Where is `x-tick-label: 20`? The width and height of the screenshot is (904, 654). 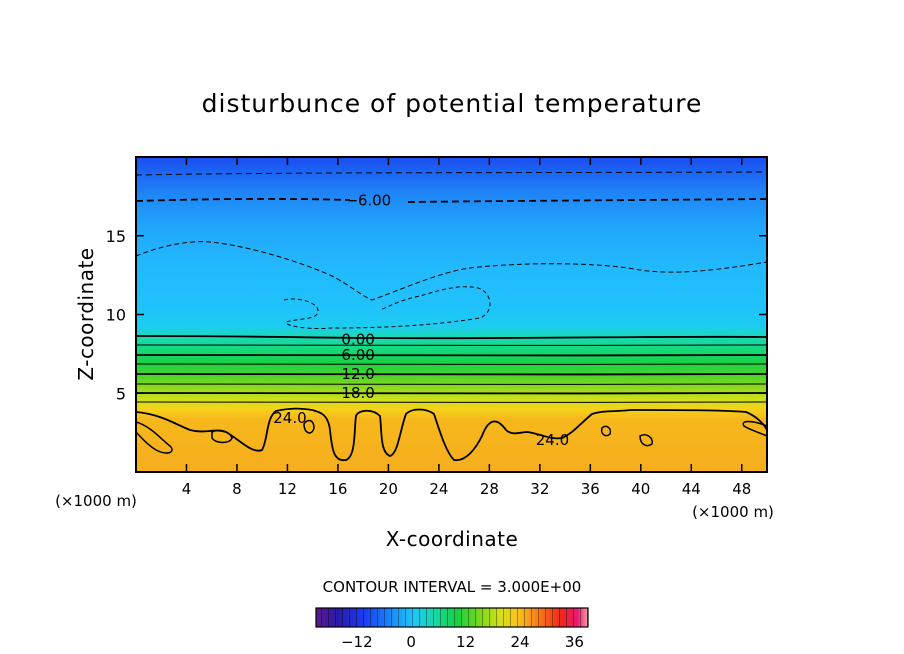
x-tick-label: 20 is located at coordinates (388, 489).